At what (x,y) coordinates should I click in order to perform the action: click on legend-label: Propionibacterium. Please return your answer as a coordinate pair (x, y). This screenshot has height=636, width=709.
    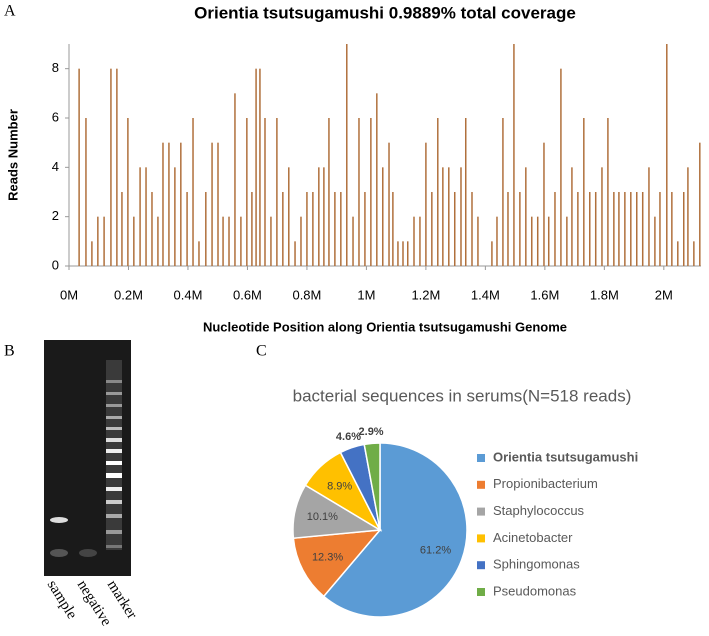
    Looking at the image, I should click on (545, 483).